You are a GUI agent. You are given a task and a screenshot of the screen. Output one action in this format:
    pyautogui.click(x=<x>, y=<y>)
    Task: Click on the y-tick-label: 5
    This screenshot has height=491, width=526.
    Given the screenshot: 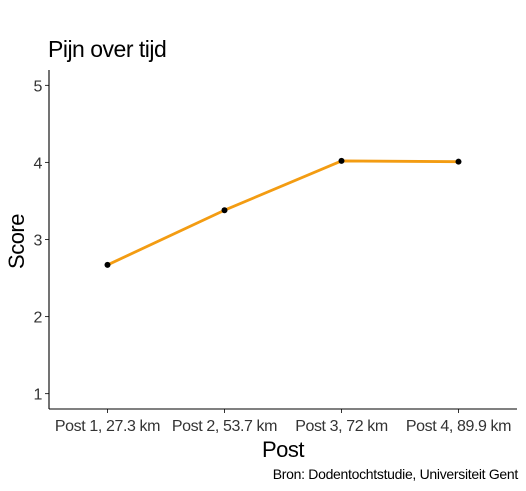 What is the action you would take?
    pyautogui.click(x=38, y=86)
    